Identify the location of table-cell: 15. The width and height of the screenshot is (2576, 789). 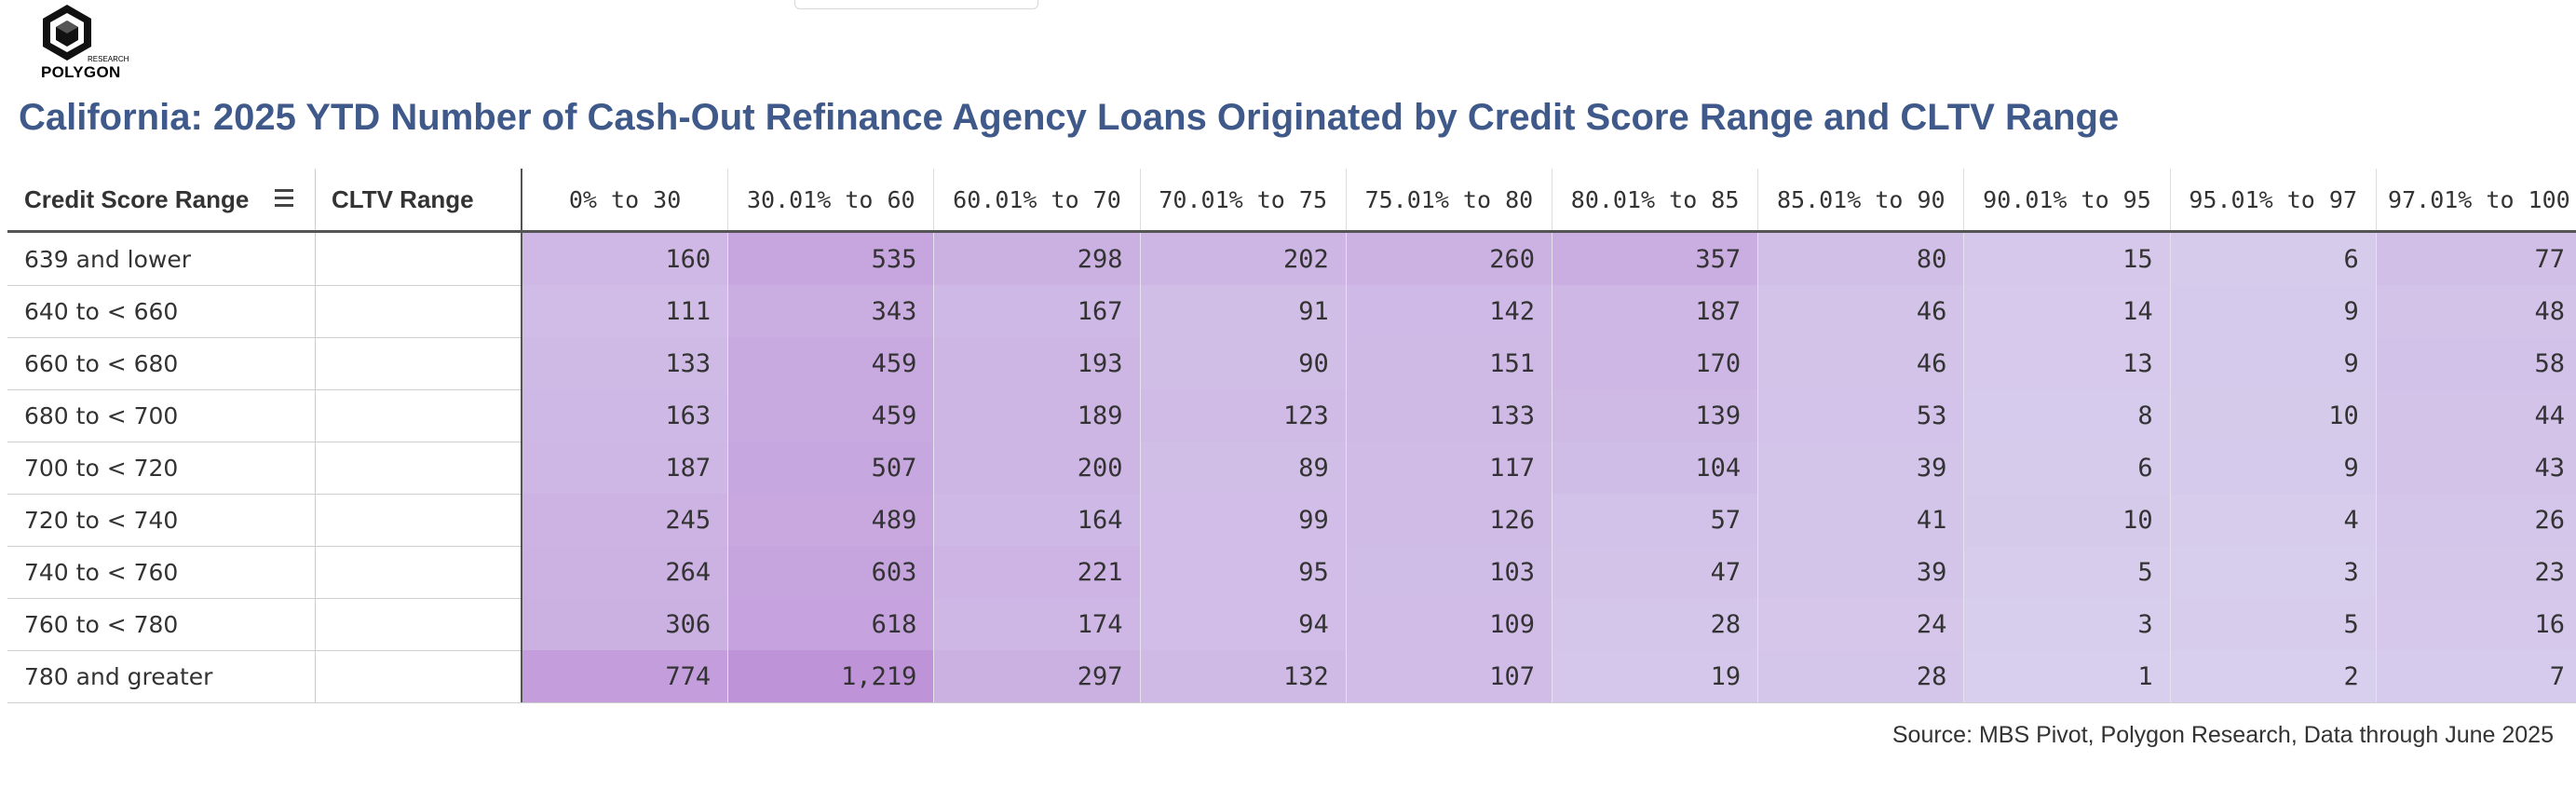
(2066, 259).